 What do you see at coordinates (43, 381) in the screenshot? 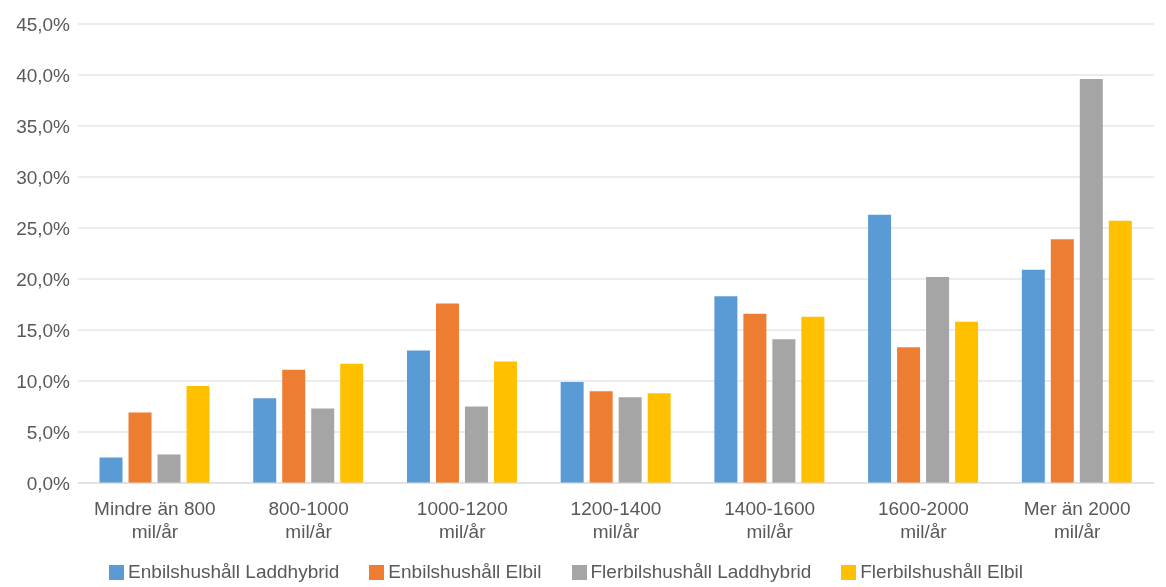
I see `y-tick-label: 10,0%` at bounding box center [43, 381].